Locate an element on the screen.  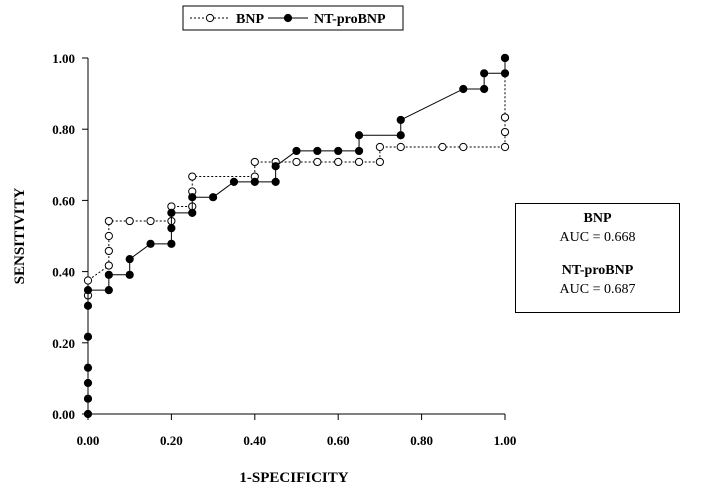
y-tick-label: 0.00 is located at coordinates (63, 414).